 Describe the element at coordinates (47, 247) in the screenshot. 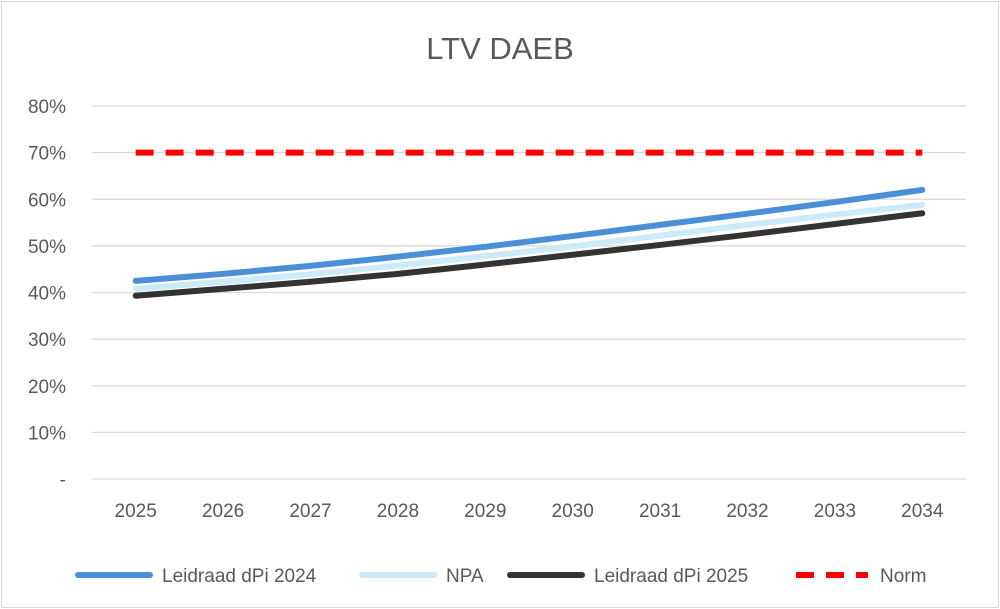

I see `y-tick-label: 50%` at that location.